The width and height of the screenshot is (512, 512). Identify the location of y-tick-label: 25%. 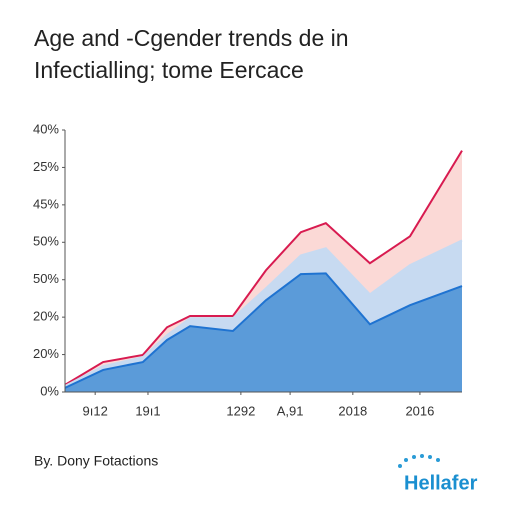
(46, 166).